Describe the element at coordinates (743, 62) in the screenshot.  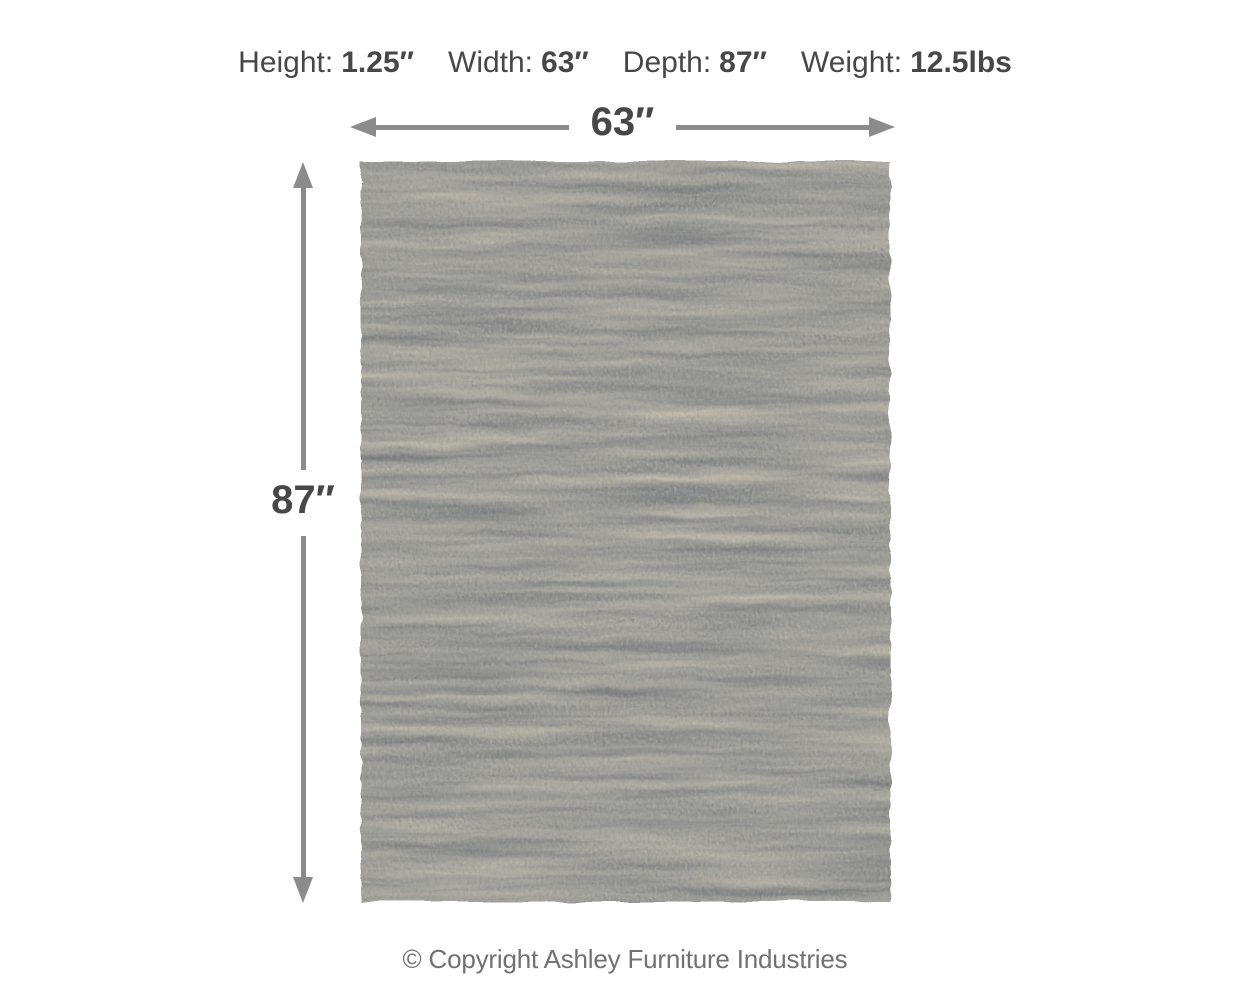
I see `spec-depth-value: 87″` at that location.